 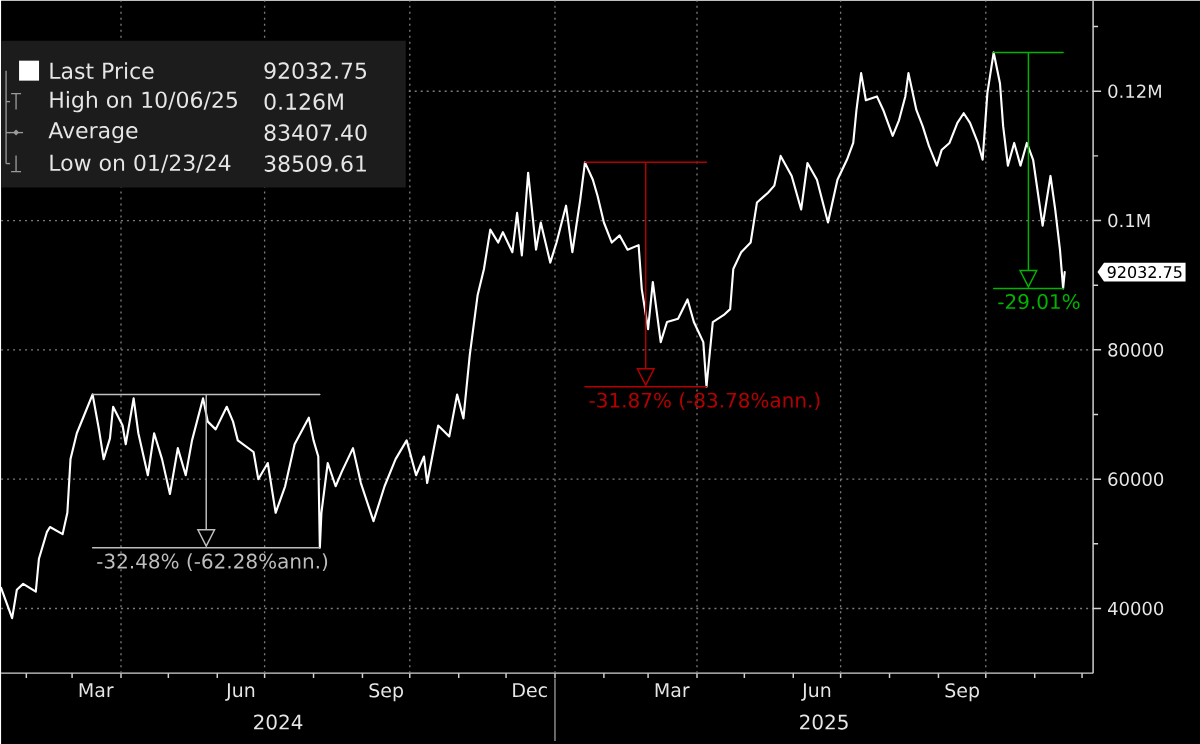 I want to click on text: 92032.75, so click(x=315, y=70).